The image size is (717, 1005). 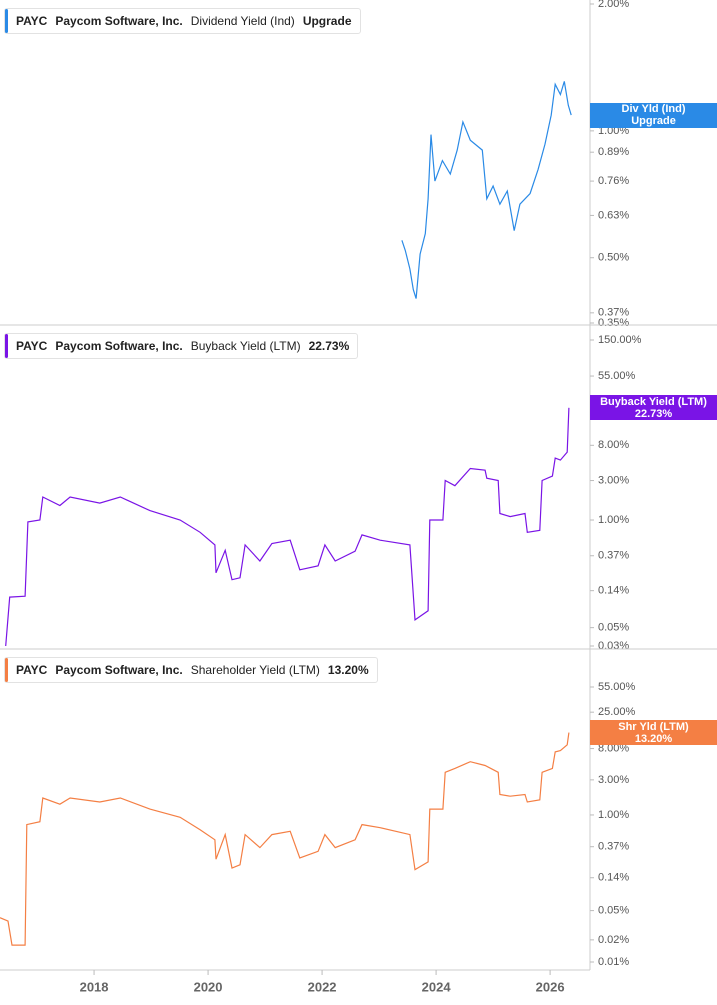 I want to click on y-tick-label: 0.89%, so click(x=613, y=152).